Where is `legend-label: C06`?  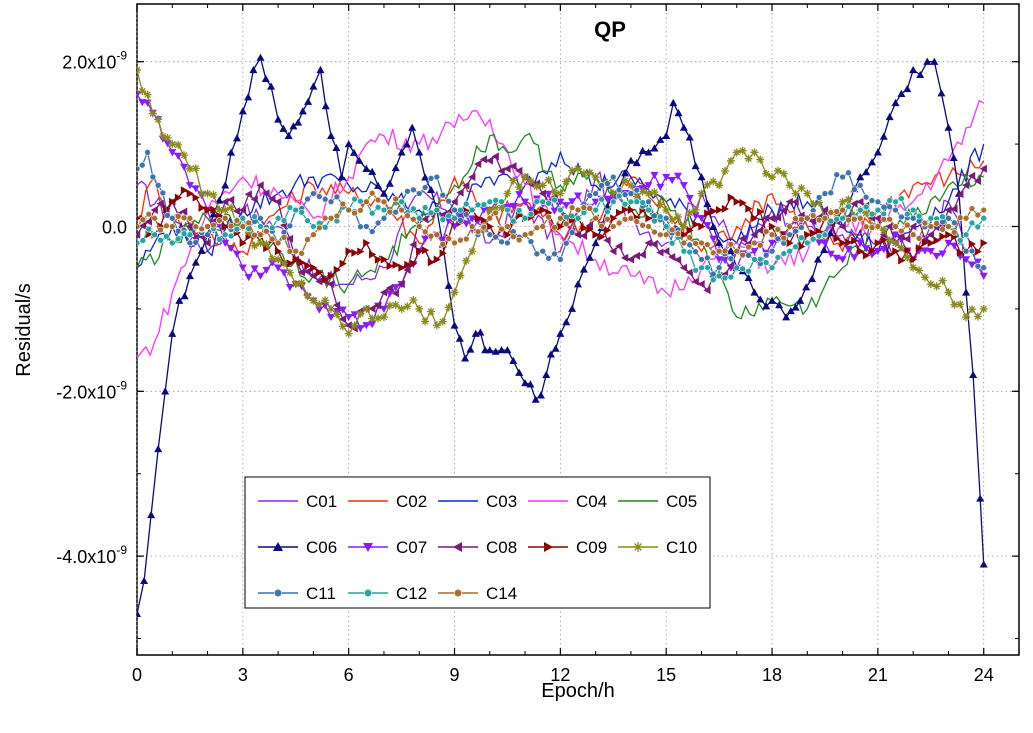 legend-label: C06 is located at coordinates (321, 547).